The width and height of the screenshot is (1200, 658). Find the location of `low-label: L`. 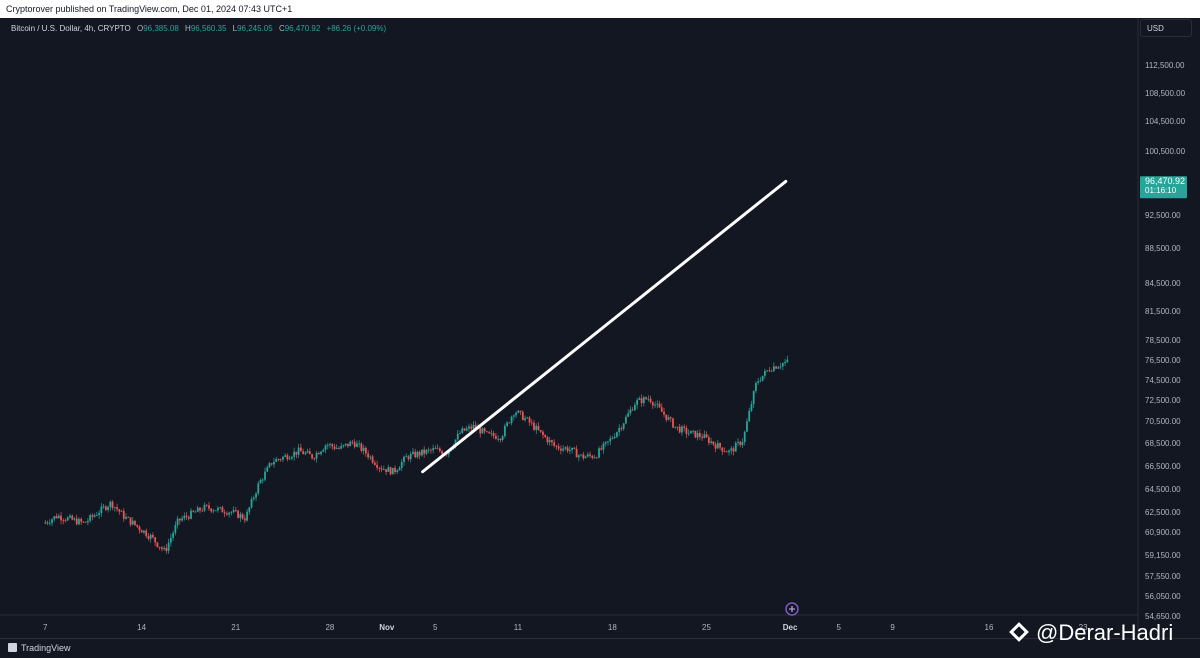

low-label: L is located at coordinates (235, 28).